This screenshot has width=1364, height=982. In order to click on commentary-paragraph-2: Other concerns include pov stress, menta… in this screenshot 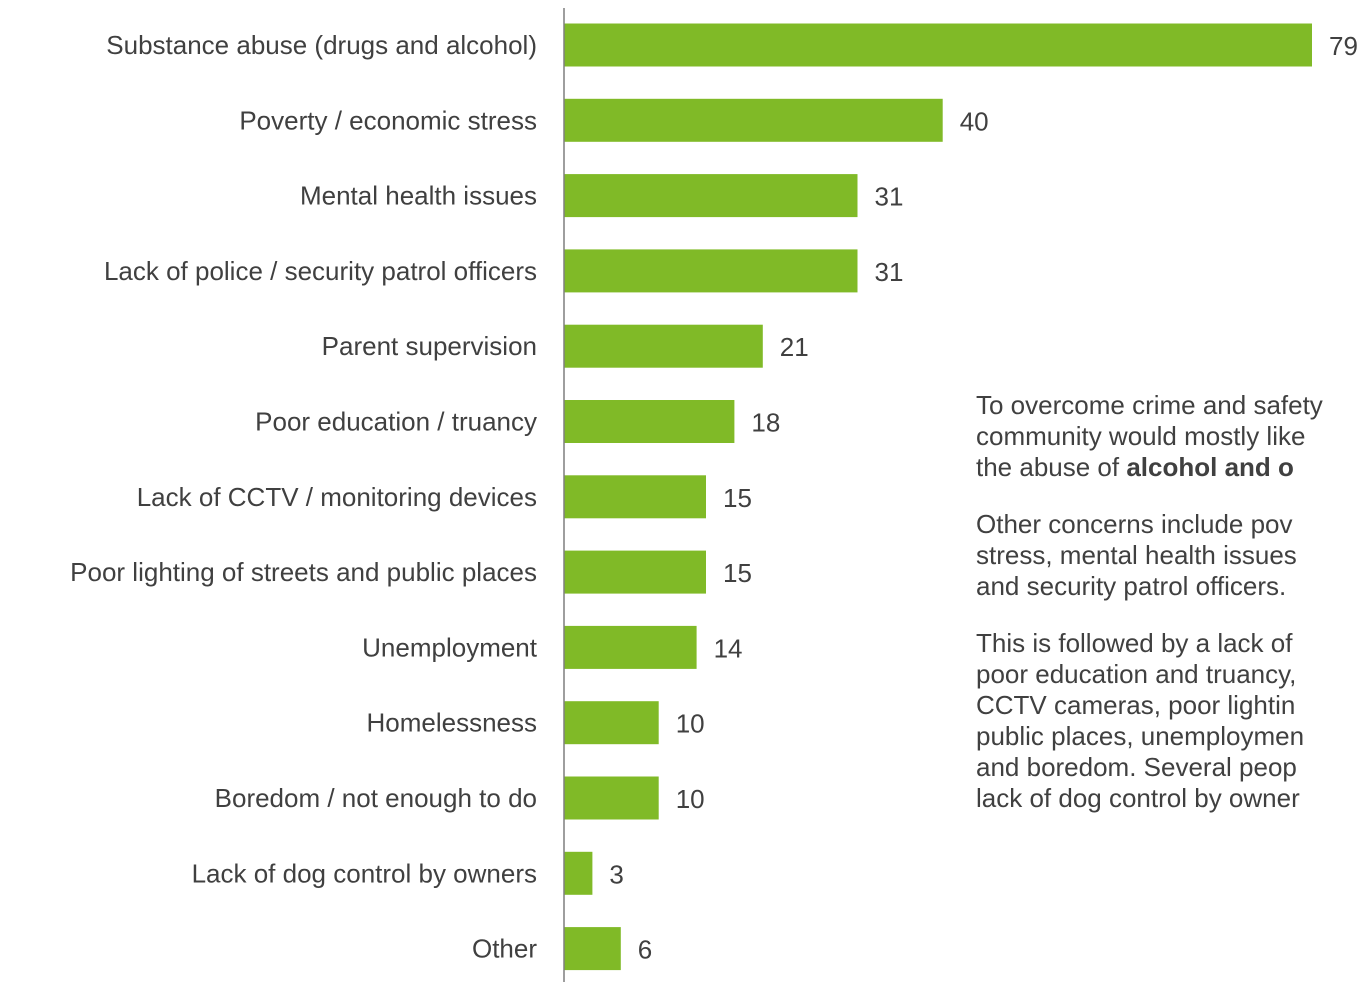, I will do `click(1170, 555)`.